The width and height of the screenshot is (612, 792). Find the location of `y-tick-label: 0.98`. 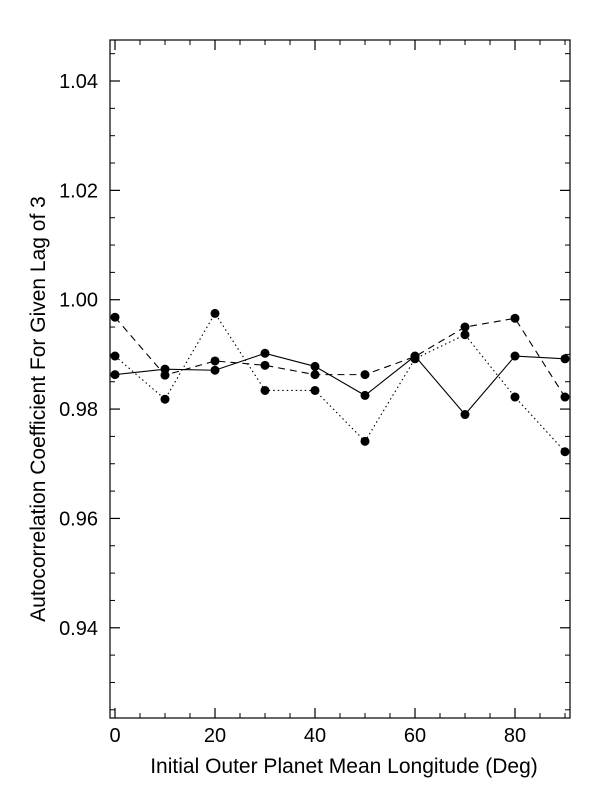

y-tick-label: 0.98 is located at coordinates (78, 410).